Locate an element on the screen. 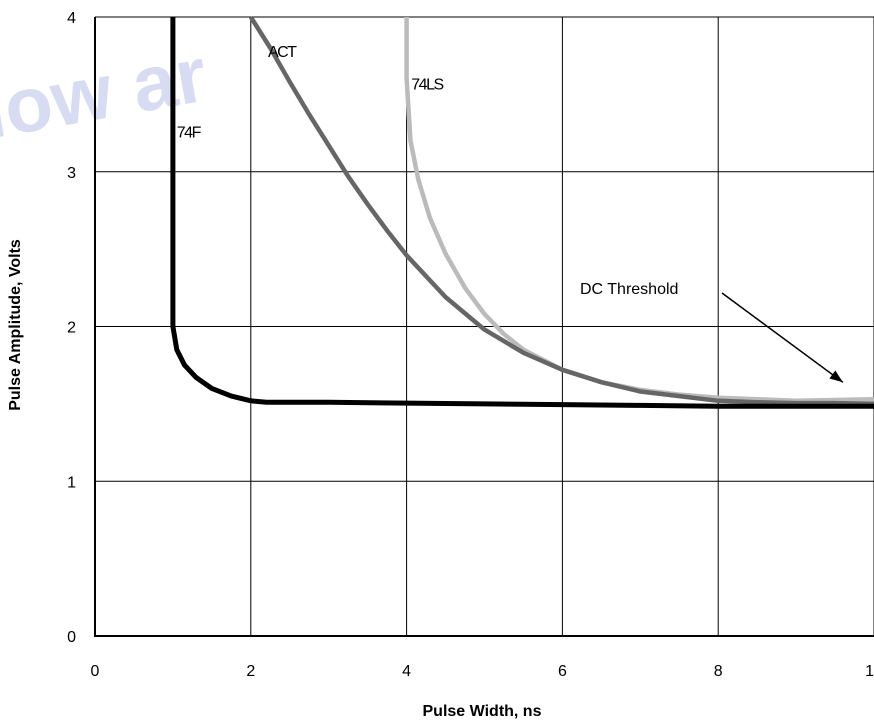 This screenshot has height=727, width=874. y-tick-label: 4 is located at coordinates (71, 18).